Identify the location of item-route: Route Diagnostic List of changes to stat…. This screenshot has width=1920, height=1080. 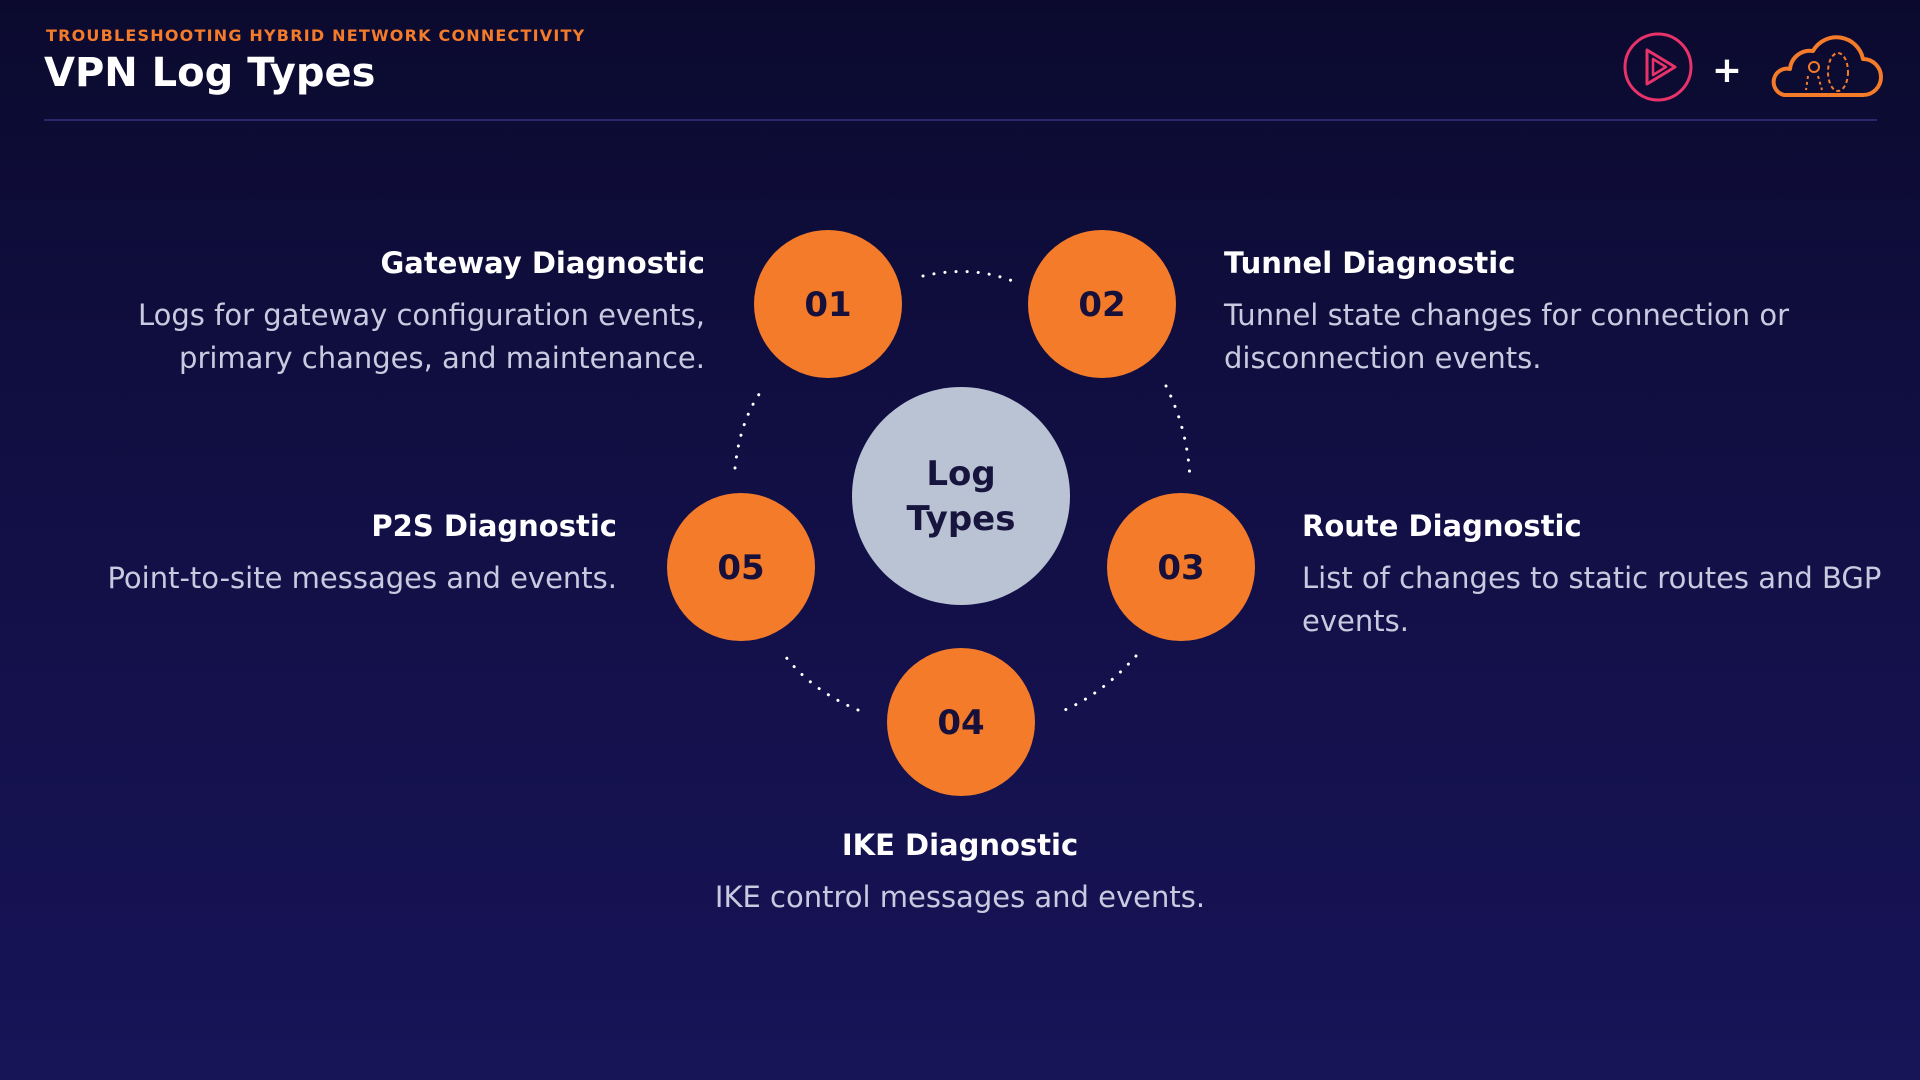
(1591, 576).